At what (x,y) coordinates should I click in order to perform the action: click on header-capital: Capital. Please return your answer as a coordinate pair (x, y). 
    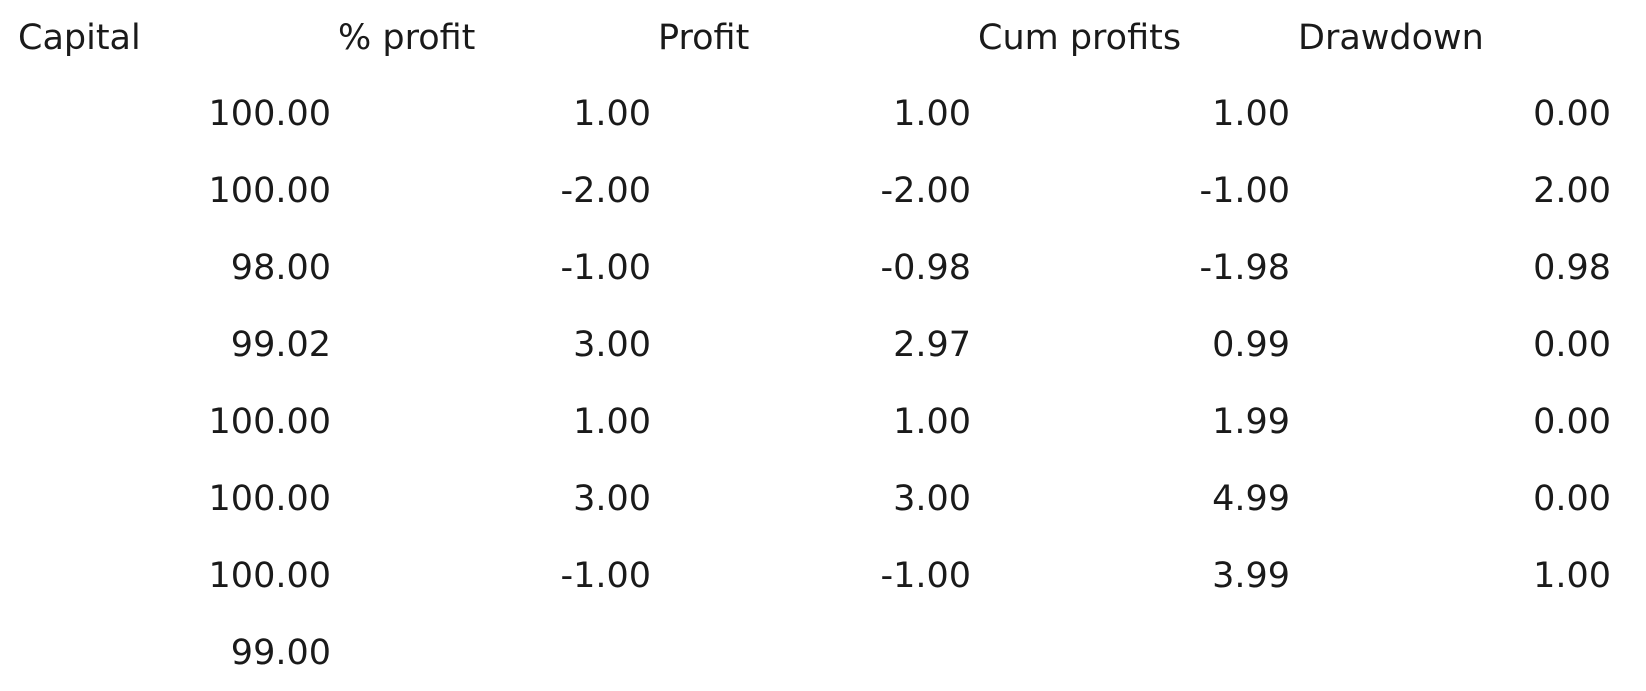
    Looking at the image, I should click on (79, 37).